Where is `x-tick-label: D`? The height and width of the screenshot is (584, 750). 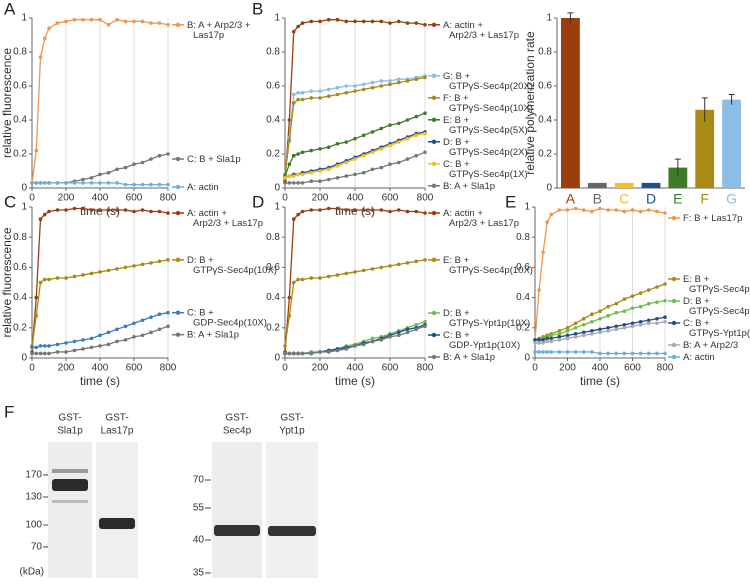 x-tick-label: D is located at coordinates (651, 199).